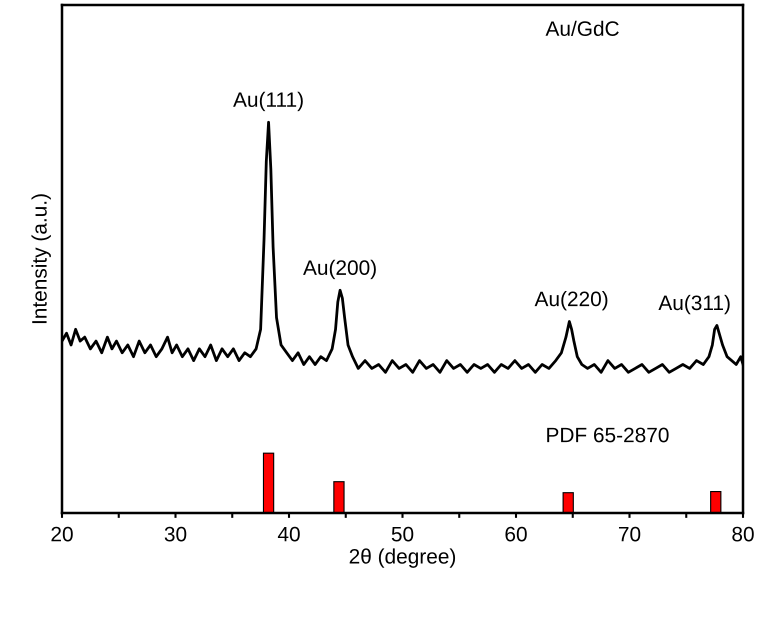  Describe the element at coordinates (289, 534) in the screenshot. I see `x-tick-label: 40` at that location.